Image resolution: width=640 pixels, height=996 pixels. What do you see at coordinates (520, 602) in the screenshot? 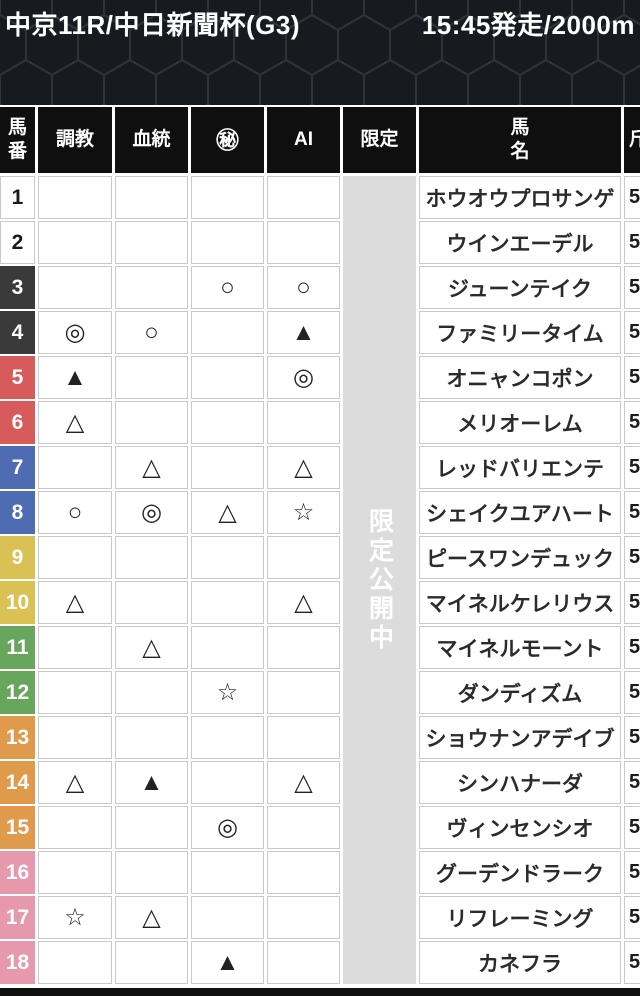
I see `horse-name: マイネルケレリウス` at bounding box center [520, 602].